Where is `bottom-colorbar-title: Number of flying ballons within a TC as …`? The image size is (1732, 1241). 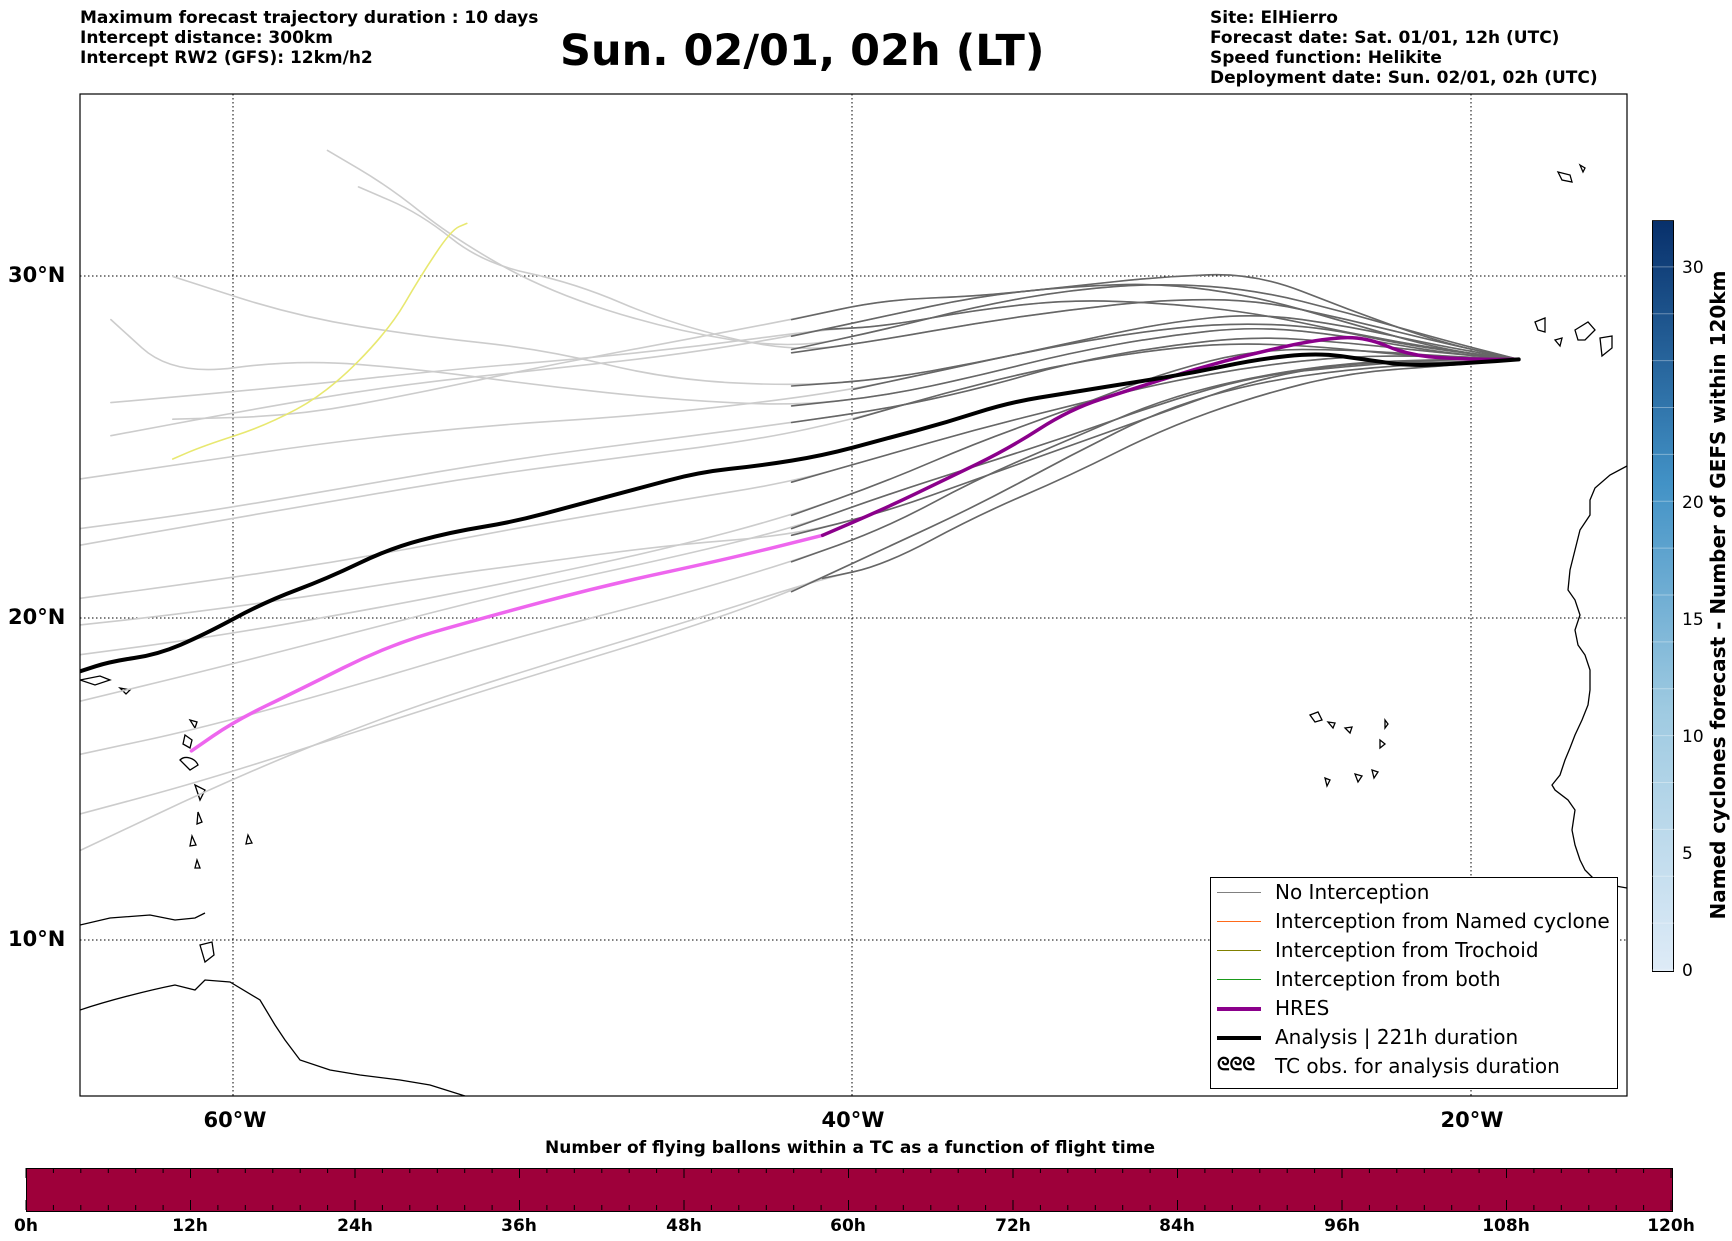 bottom-colorbar-title: Number of flying ballons within a TC as … is located at coordinates (849, 1148).